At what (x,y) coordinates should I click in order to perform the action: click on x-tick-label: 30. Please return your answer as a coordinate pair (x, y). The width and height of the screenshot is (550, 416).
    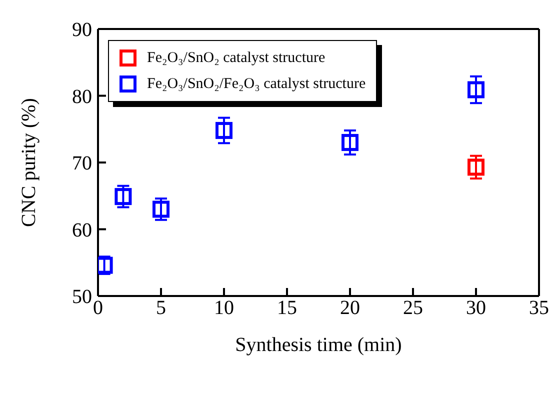
    Looking at the image, I should click on (476, 308).